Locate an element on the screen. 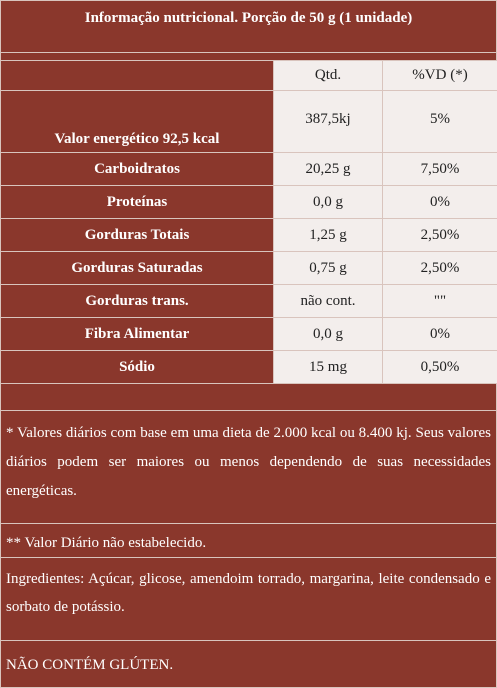  column-header: Qtd. is located at coordinates (328, 75).